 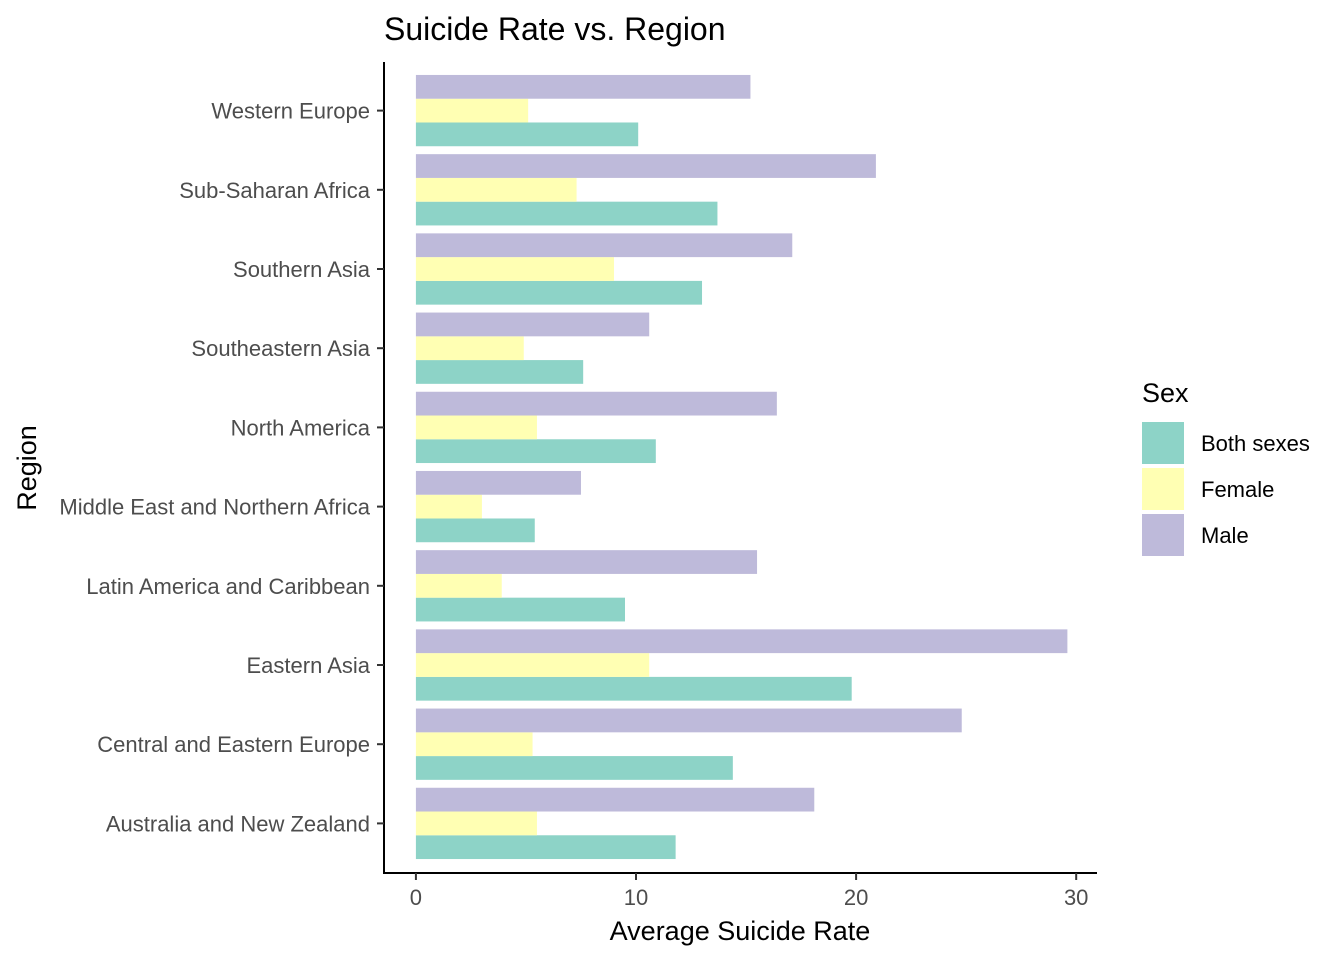 I want to click on bar-eastern-asia-both-sexes, so click(x=633, y=688).